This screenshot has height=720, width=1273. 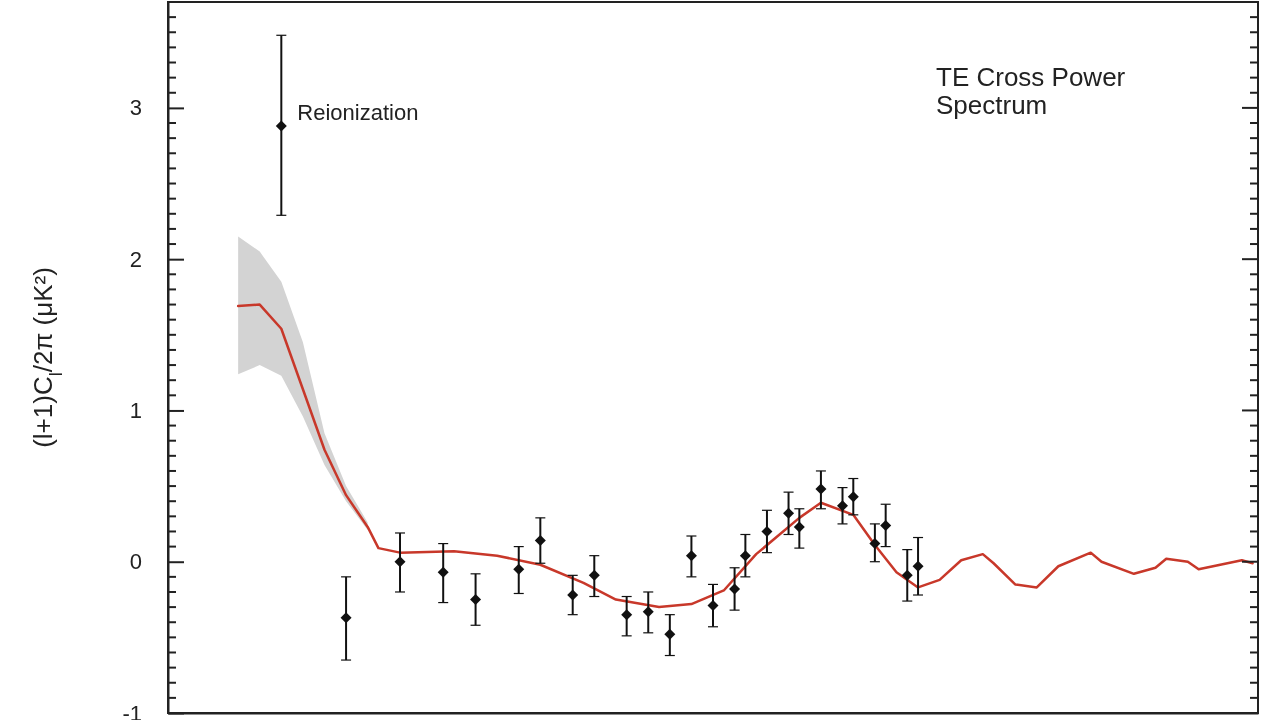 I want to click on annotation: Reionization, so click(x=358, y=112).